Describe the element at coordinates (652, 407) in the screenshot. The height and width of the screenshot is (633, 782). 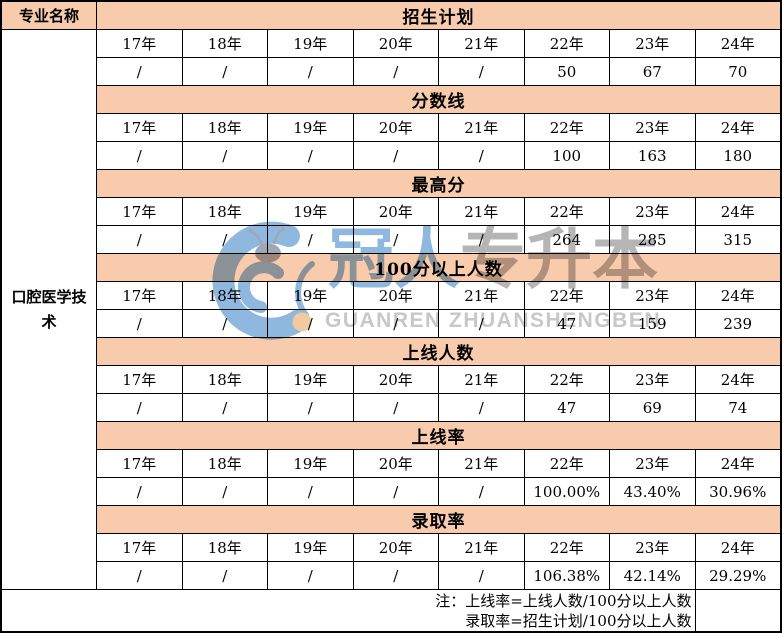
I see `value-cell: 69` at that location.